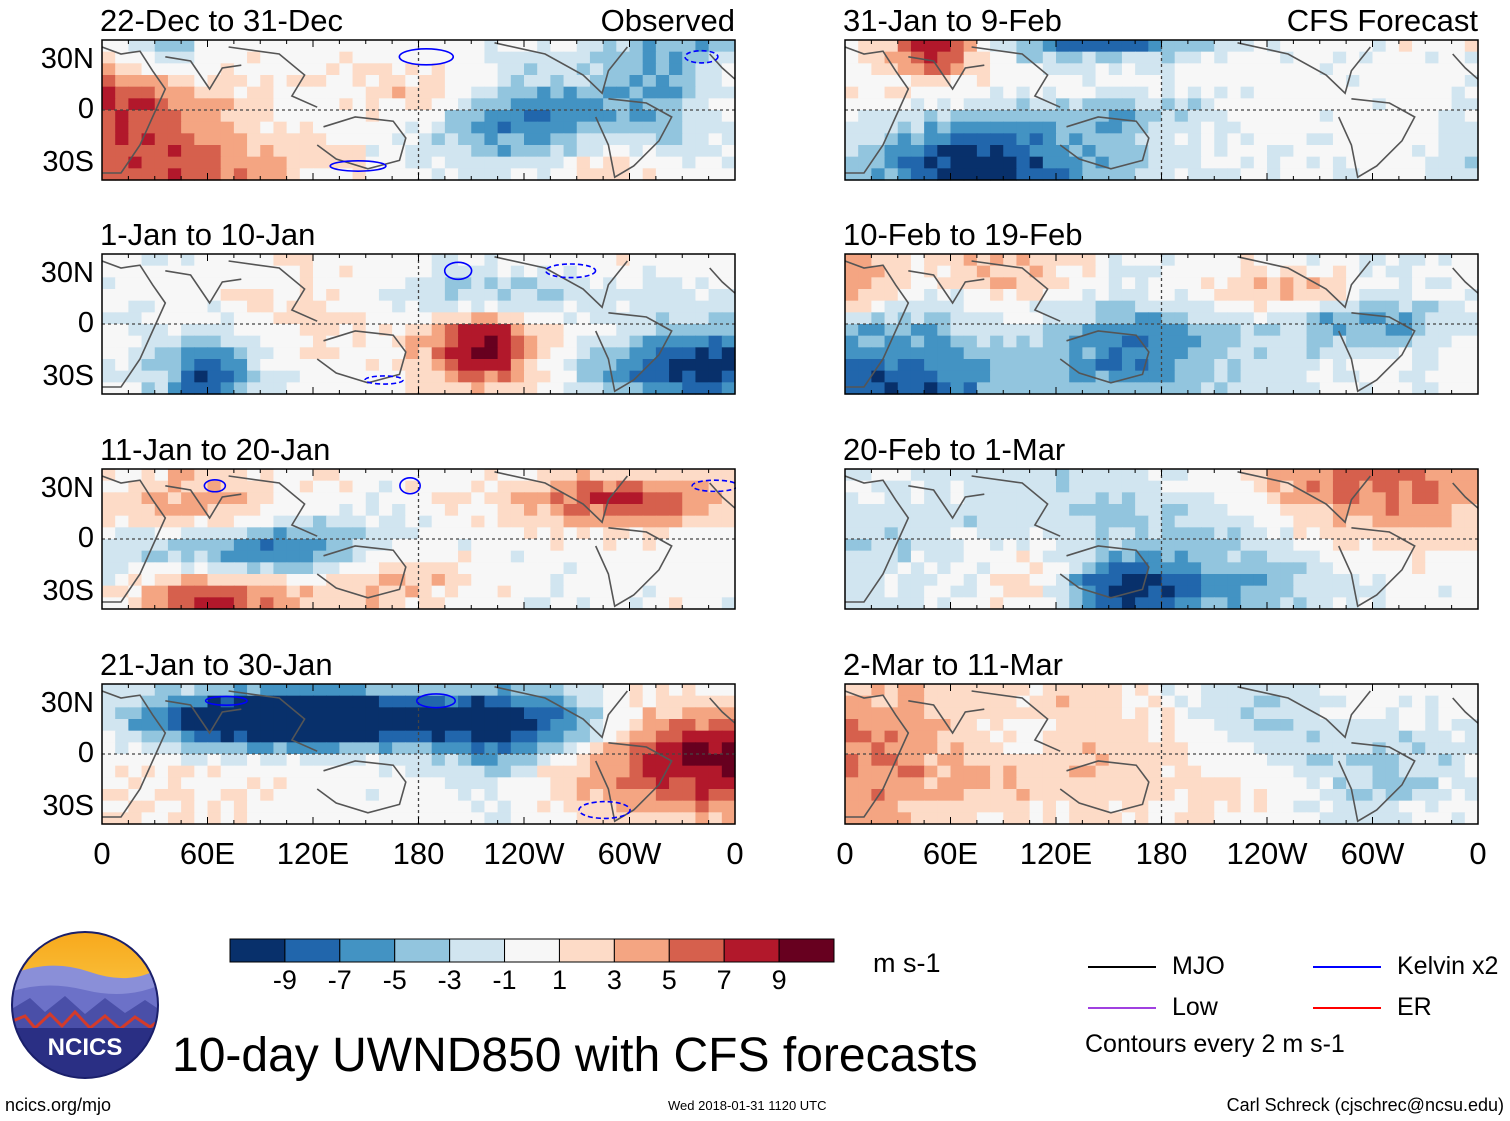 This screenshot has height=1121, width=1510. Describe the element at coordinates (203, 502) in the screenshot. I see `coastline` at that location.